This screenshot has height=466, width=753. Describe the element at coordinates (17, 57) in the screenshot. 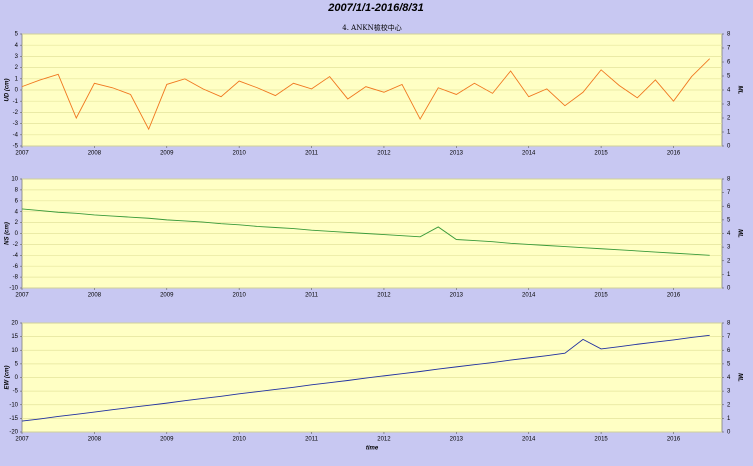

I see `y-tick-label: 3` at that location.